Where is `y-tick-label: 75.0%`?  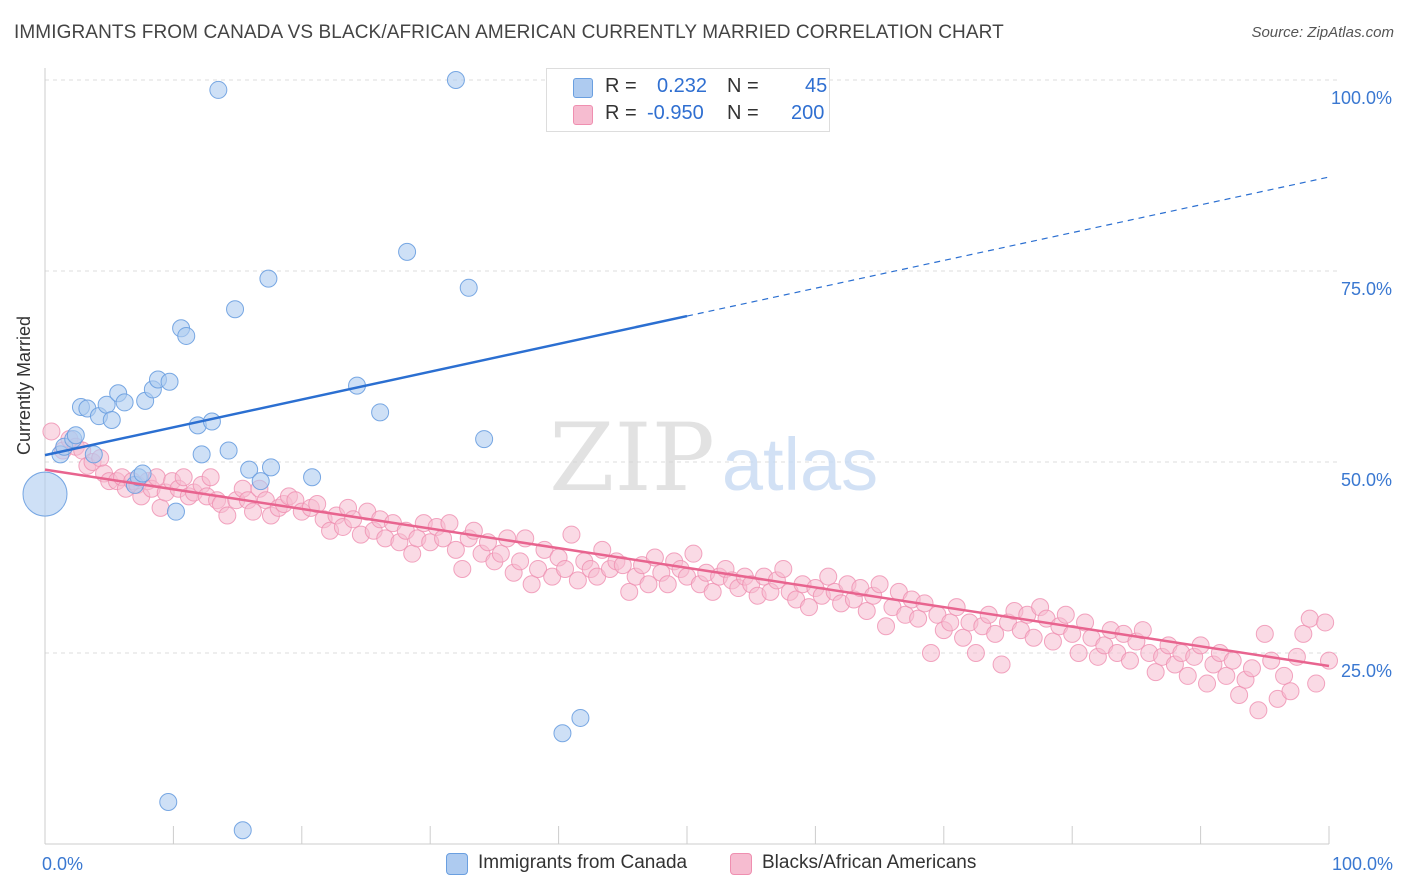 y-tick-label: 75.0% is located at coordinates (1366, 289).